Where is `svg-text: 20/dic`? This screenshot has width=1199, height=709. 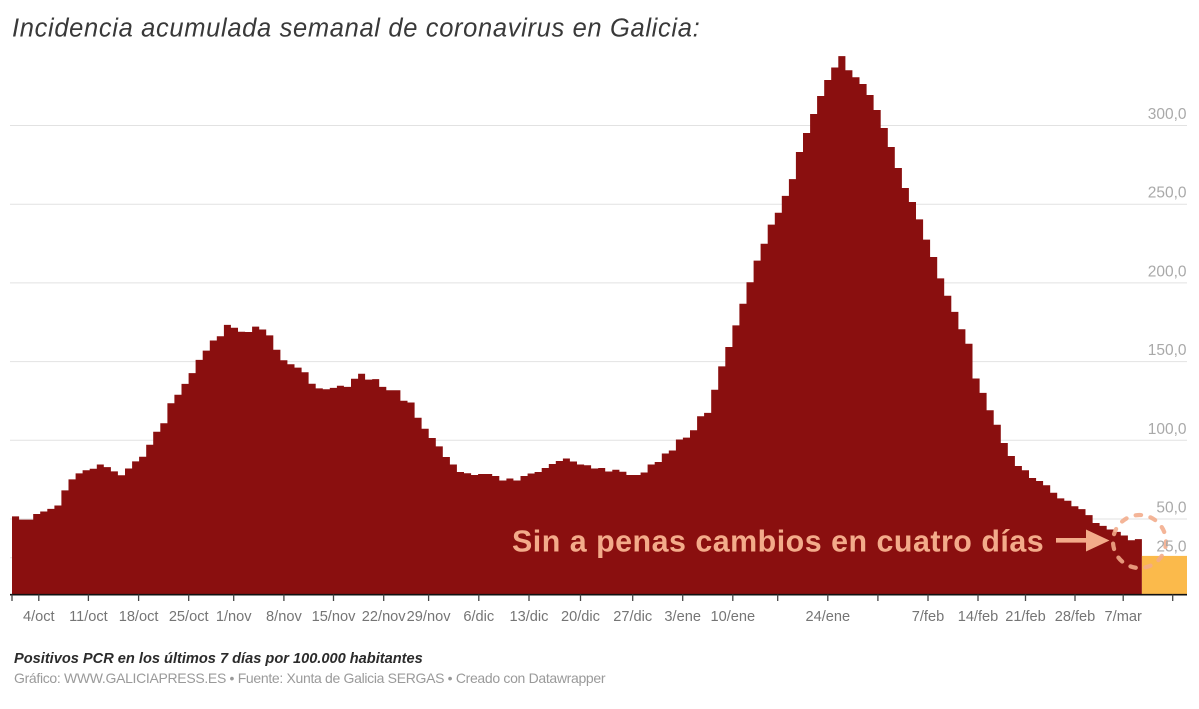 svg-text: 20/dic is located at coordinates (580, 617).